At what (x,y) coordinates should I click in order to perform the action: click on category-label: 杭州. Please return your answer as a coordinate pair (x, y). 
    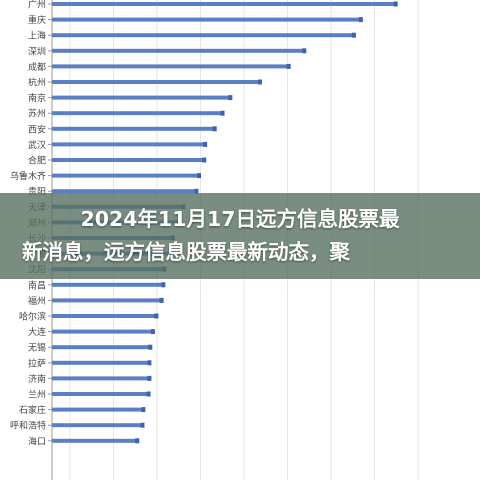
    Looking at the image, I should click on (37, 83).